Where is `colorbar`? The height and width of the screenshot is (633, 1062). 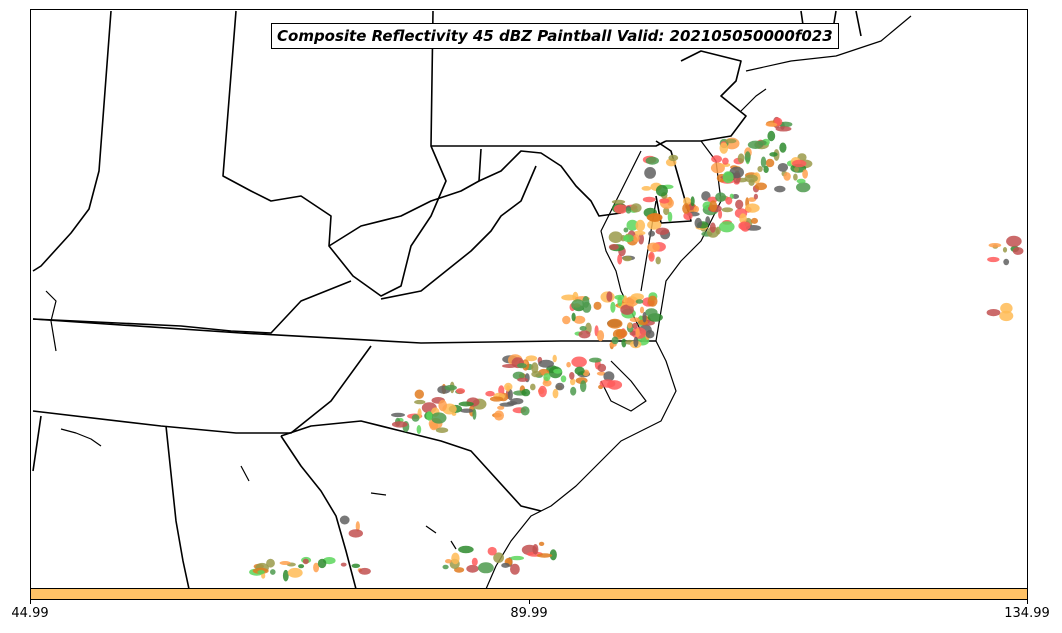 colorbar is located at coordinates (529, 594).